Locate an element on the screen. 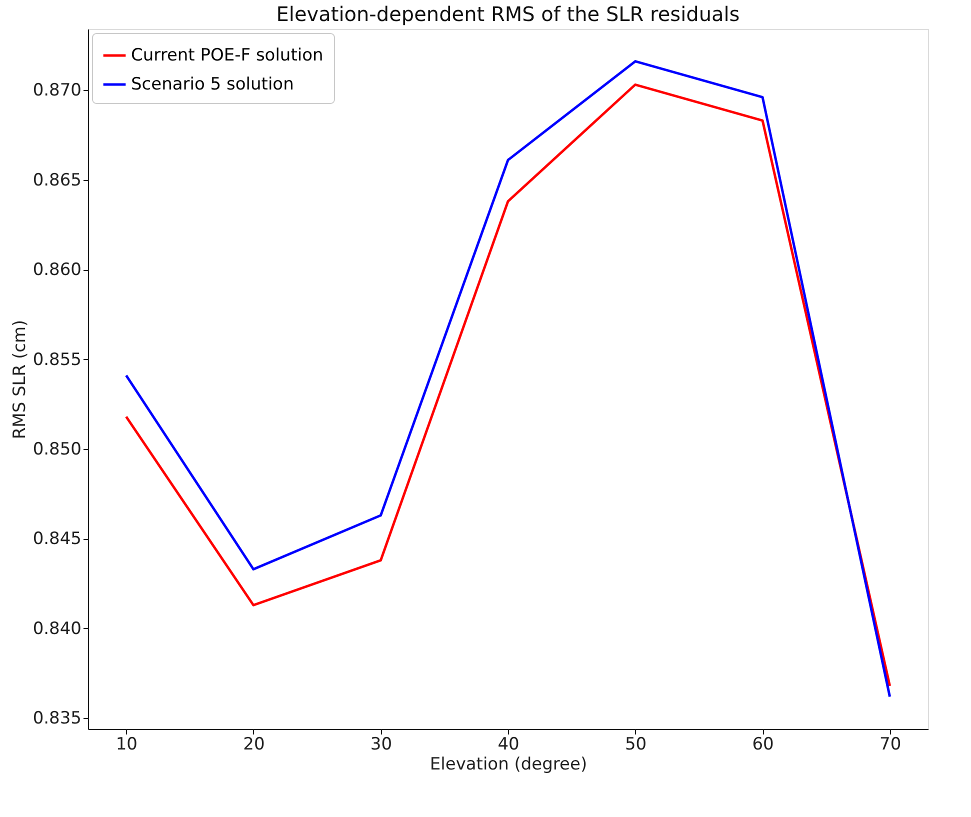 This screenshot has height=817, width=971. y-tick-label: 0.845 is located at coordinates (57, 539).